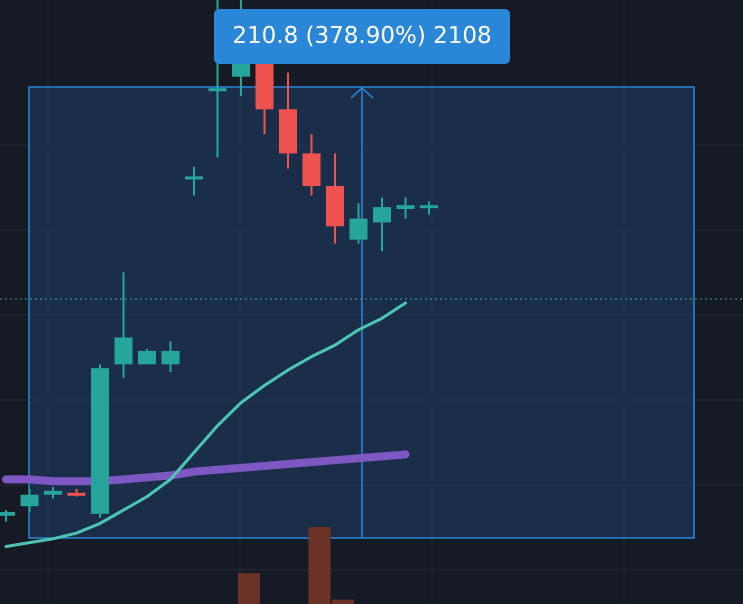 The image size is (743, 604). I want to click on volume-bars, so click(296, 565).